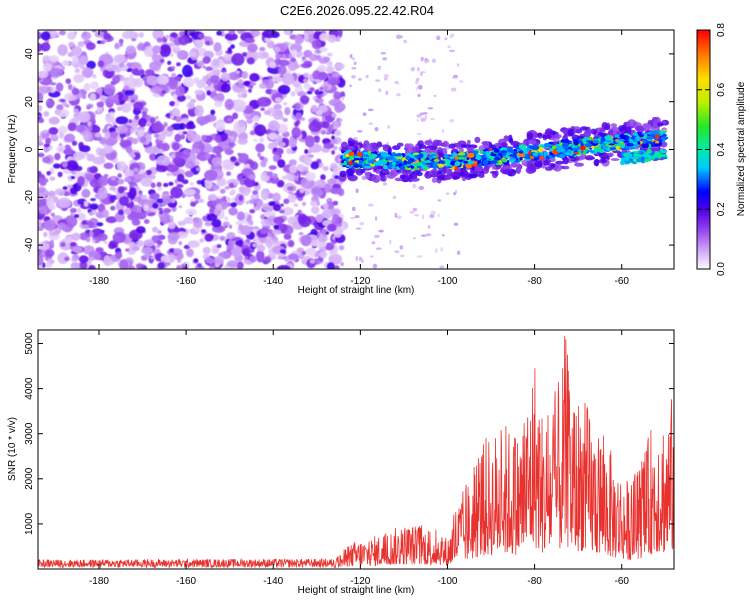 The width and height of the screenshot is (750, 600). I want to click on colorbar-tick-label: 0.2, so click(721, 209).